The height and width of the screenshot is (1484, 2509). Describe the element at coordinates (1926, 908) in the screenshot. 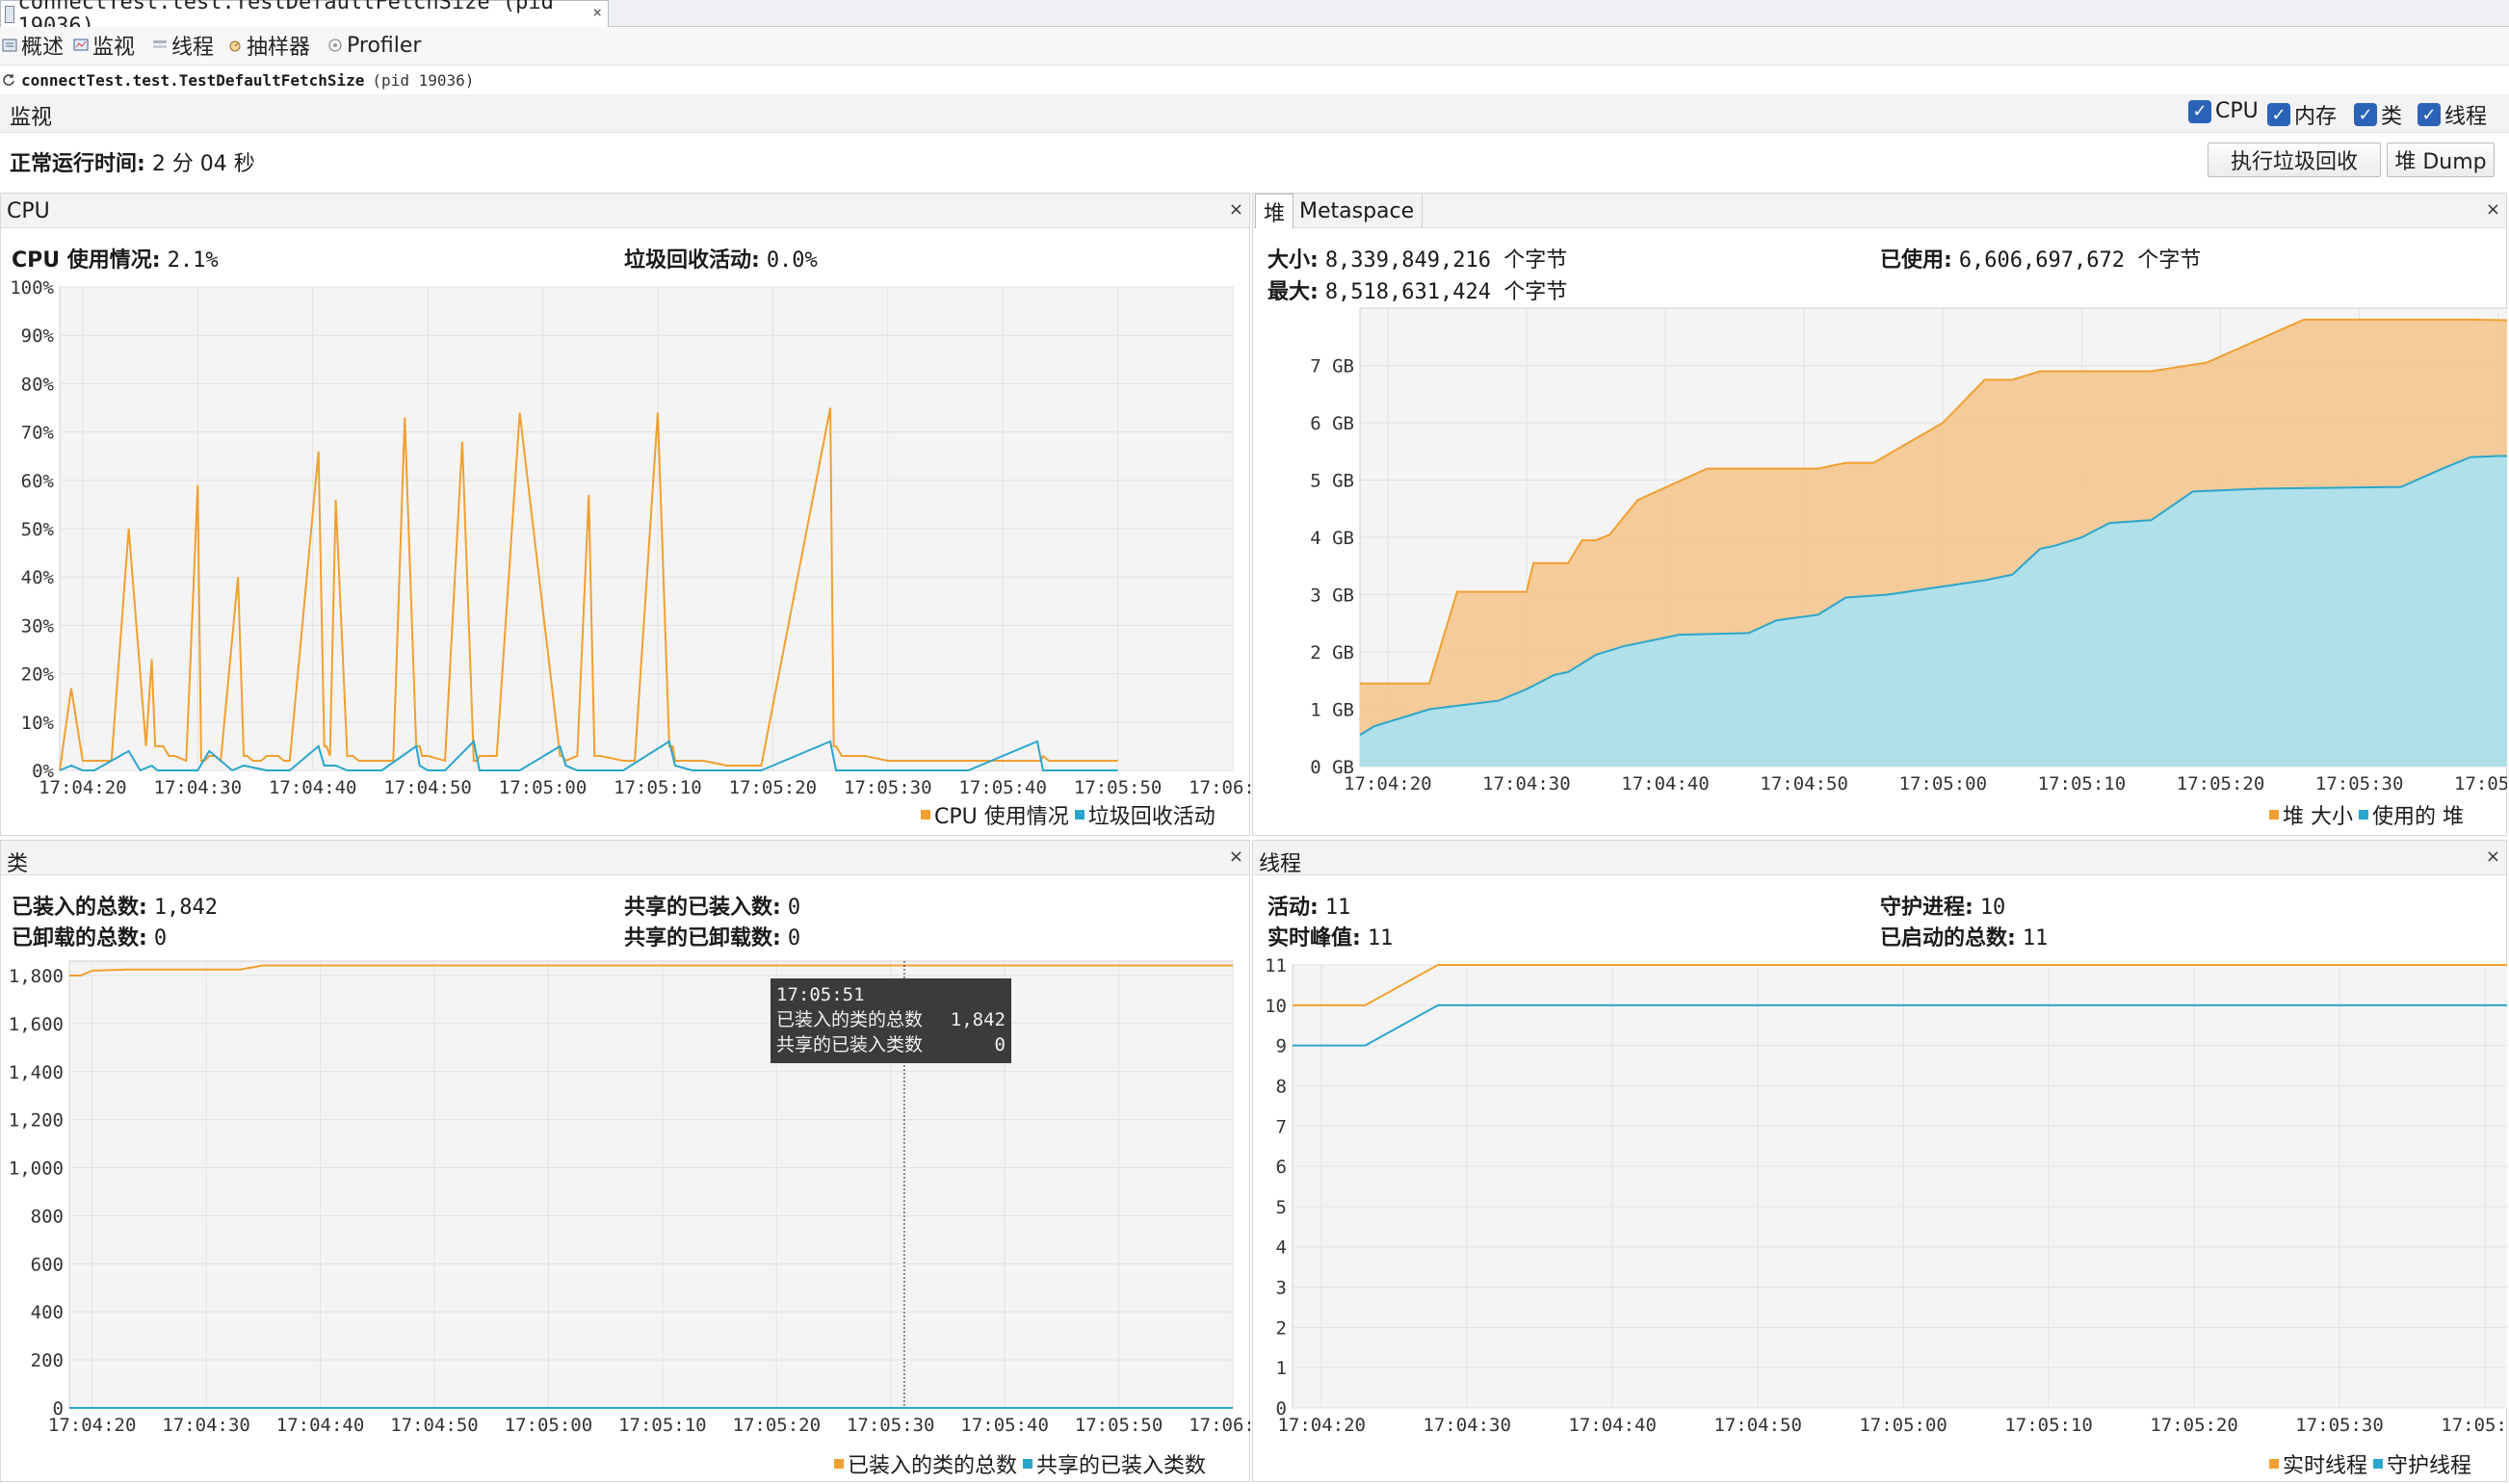

I see `daemon-threads-label: 守护进程:` at that location.